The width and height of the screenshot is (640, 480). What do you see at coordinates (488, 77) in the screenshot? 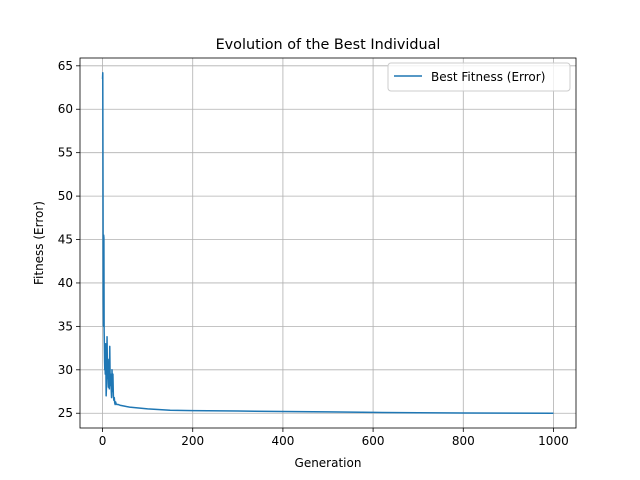
I see `legend-label-best-fitness: Best Fitness (Error)` at bounding box center [488, 77].